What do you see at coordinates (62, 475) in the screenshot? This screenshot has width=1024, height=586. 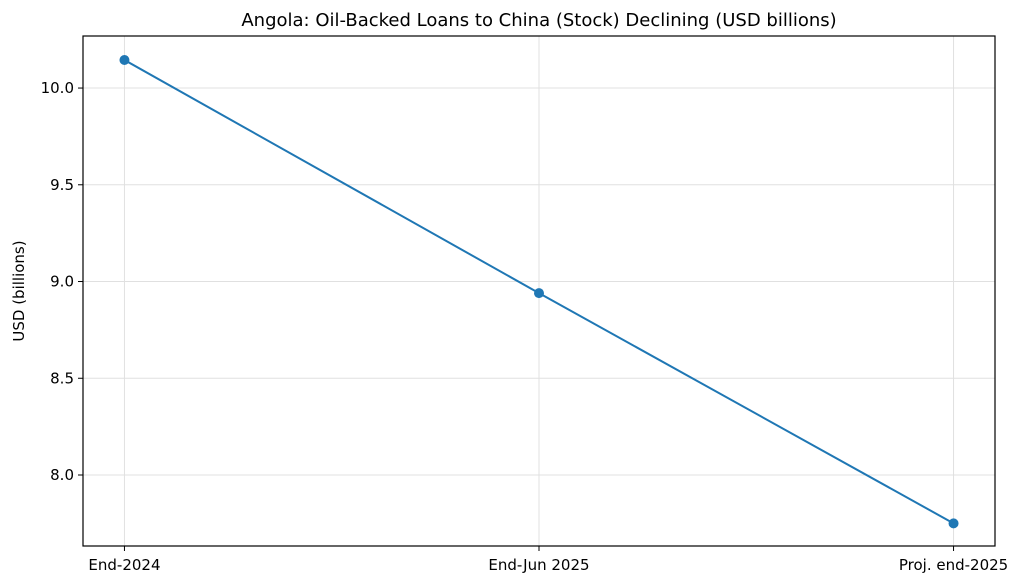 I see `y-tick-label: 8.0` at bounding box center [62, 475].